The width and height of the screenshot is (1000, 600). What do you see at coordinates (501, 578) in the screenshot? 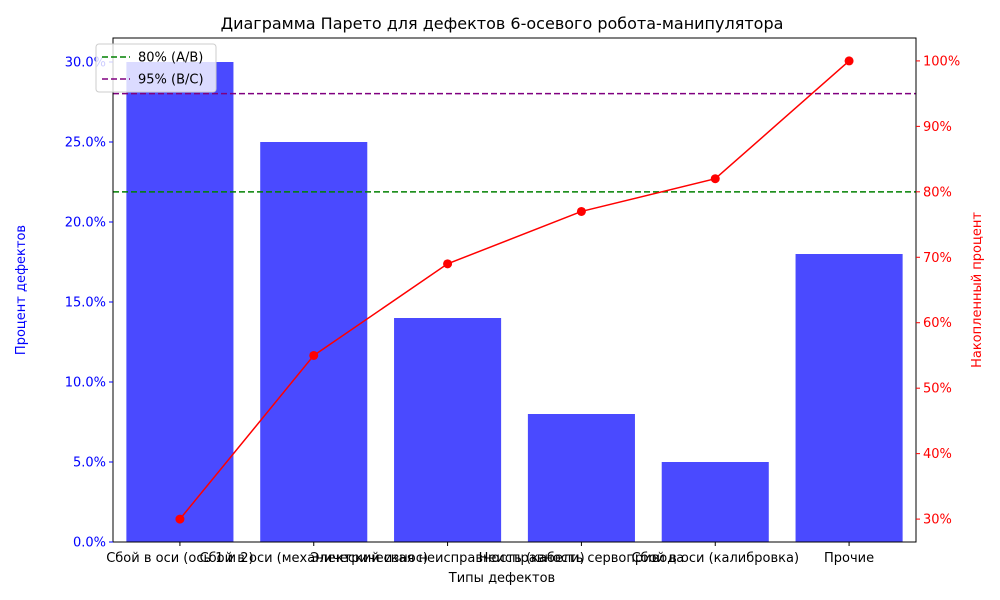
I see `x-axis-title: Типы дефектов` at bounding box center [501, 578].